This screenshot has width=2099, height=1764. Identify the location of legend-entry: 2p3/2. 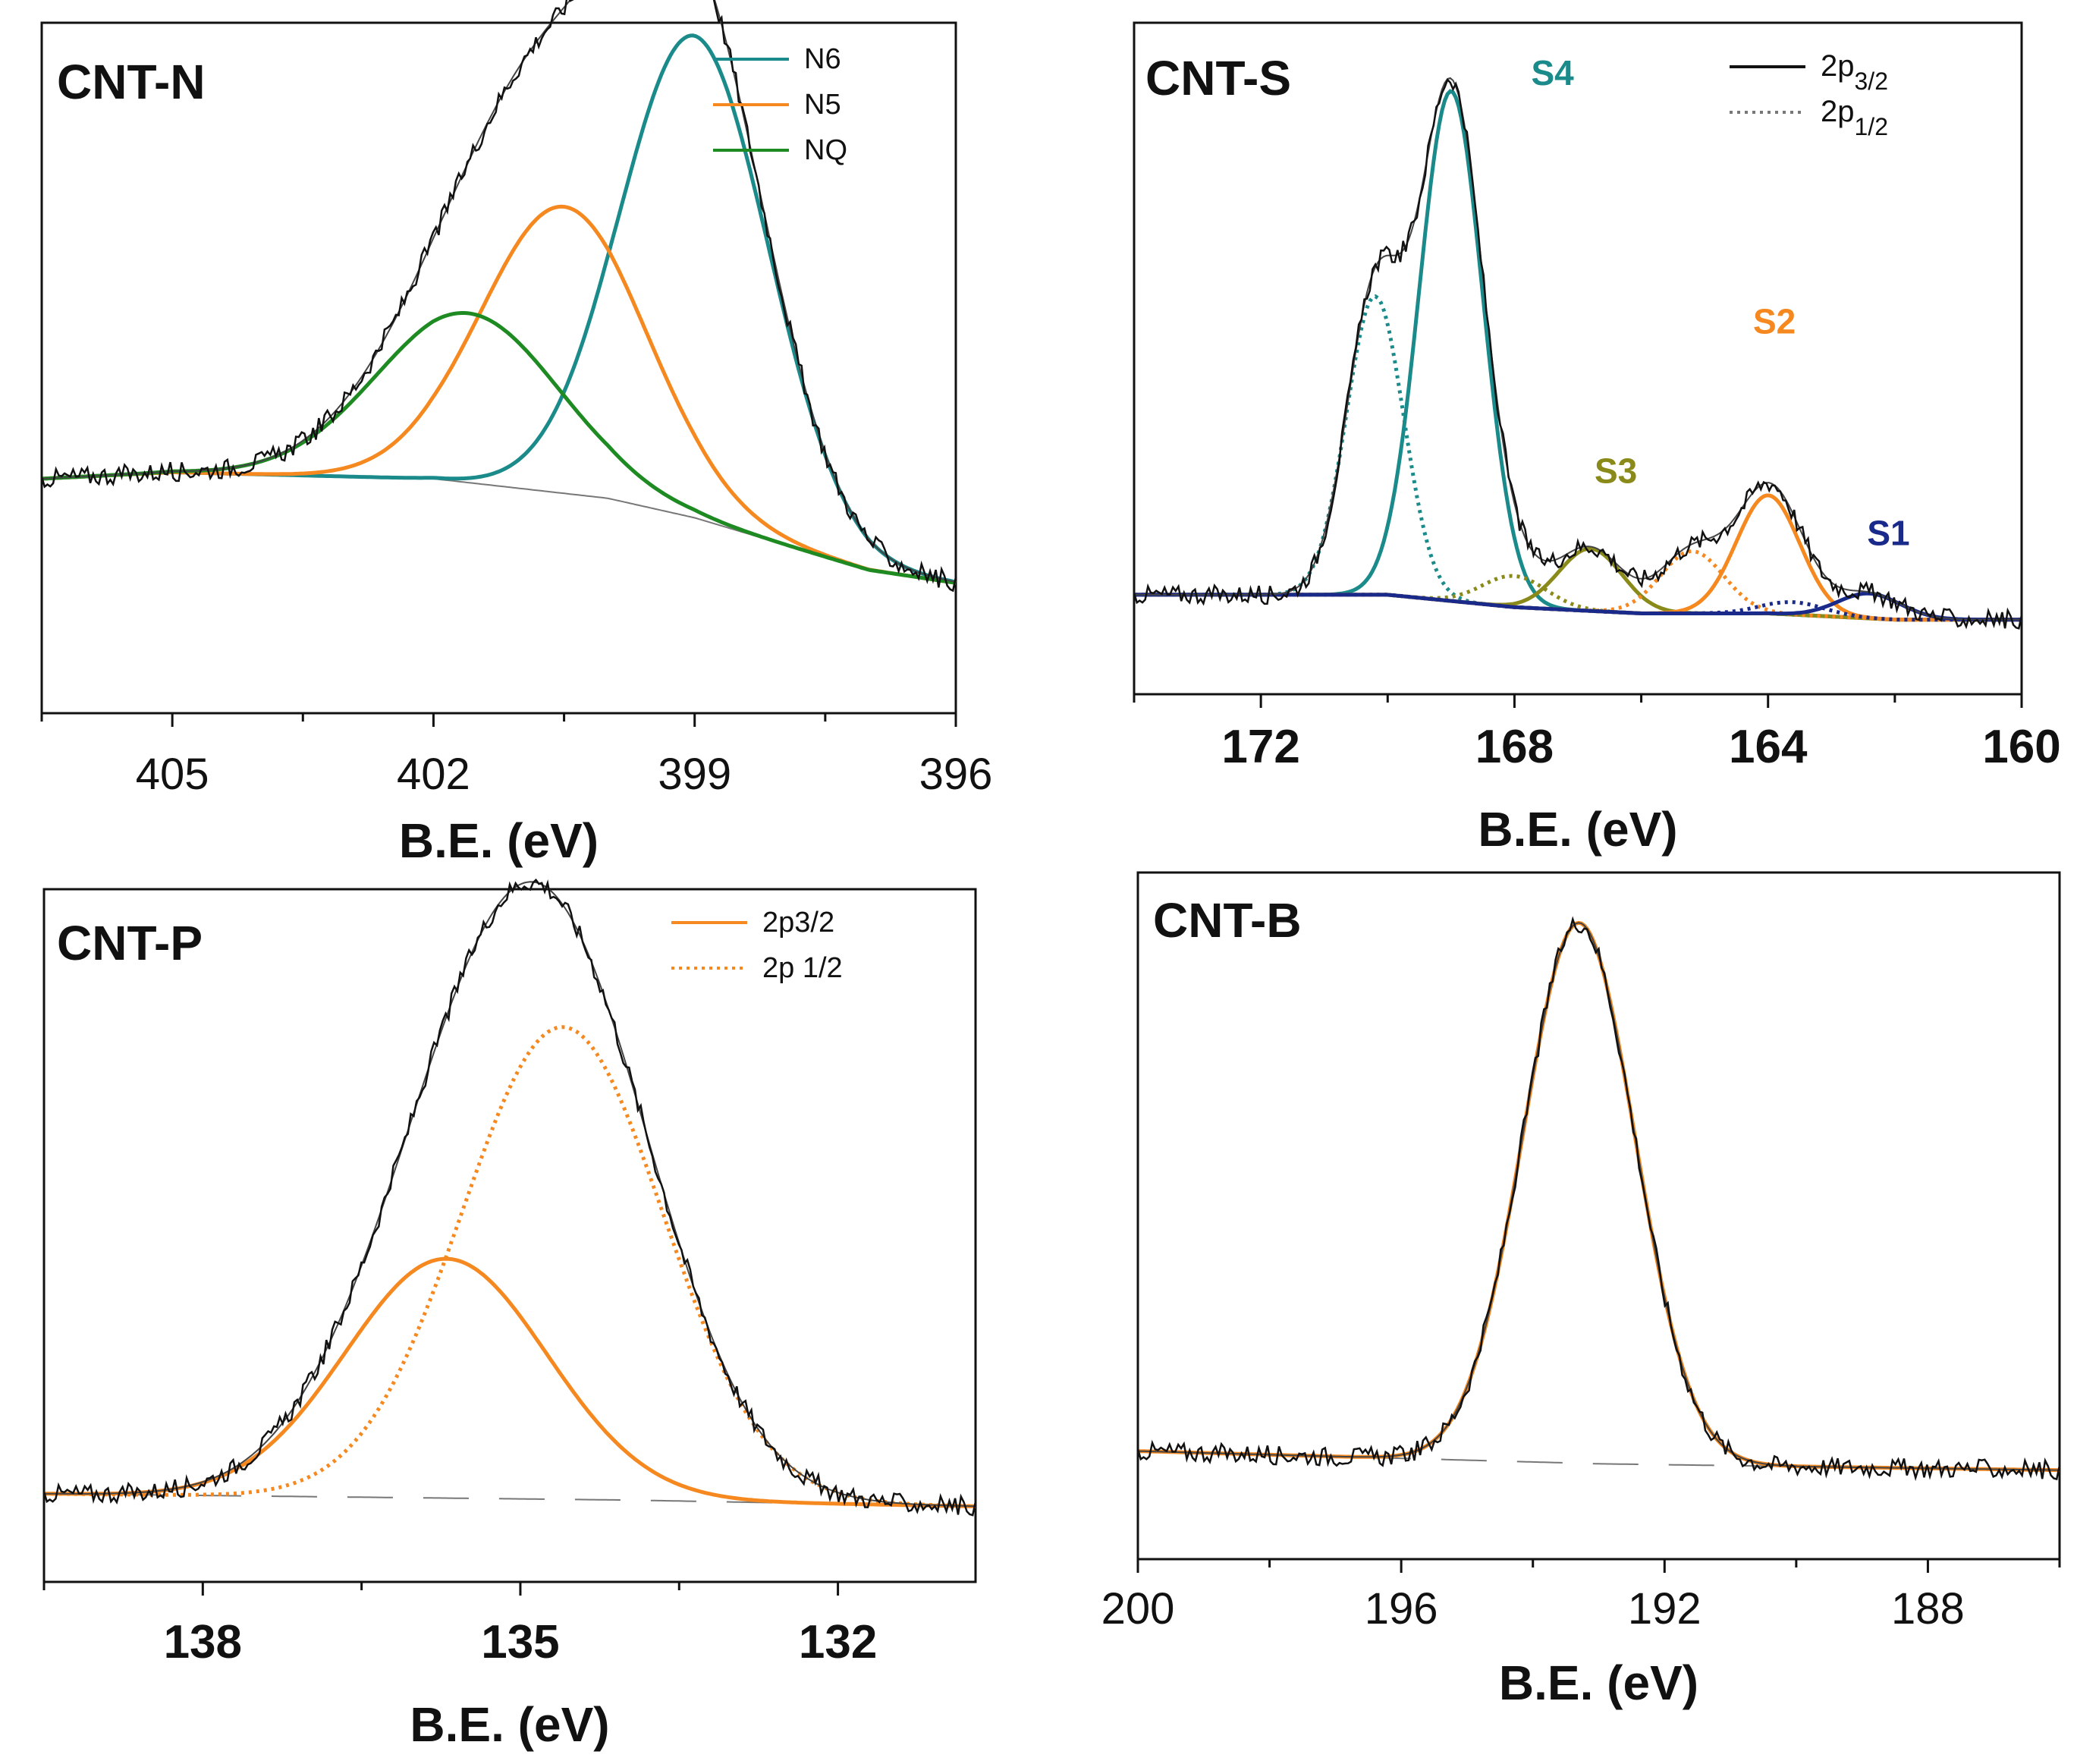
(798, 923).